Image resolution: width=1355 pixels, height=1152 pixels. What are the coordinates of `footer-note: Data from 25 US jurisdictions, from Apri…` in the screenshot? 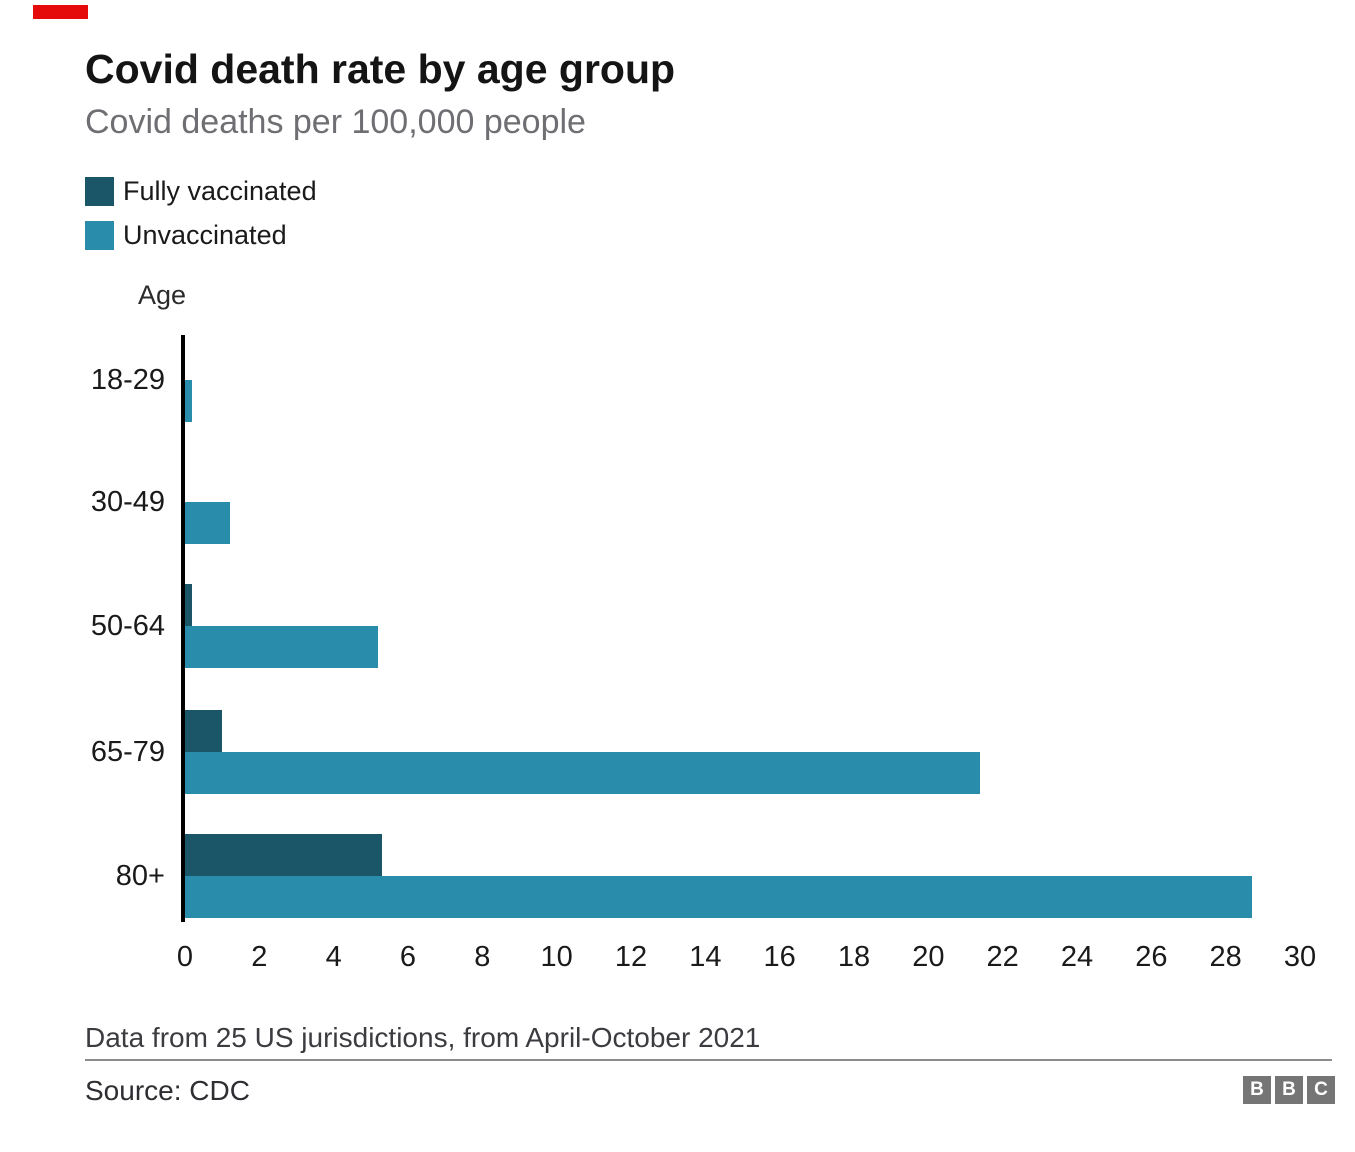 It's located at (423, 1037).